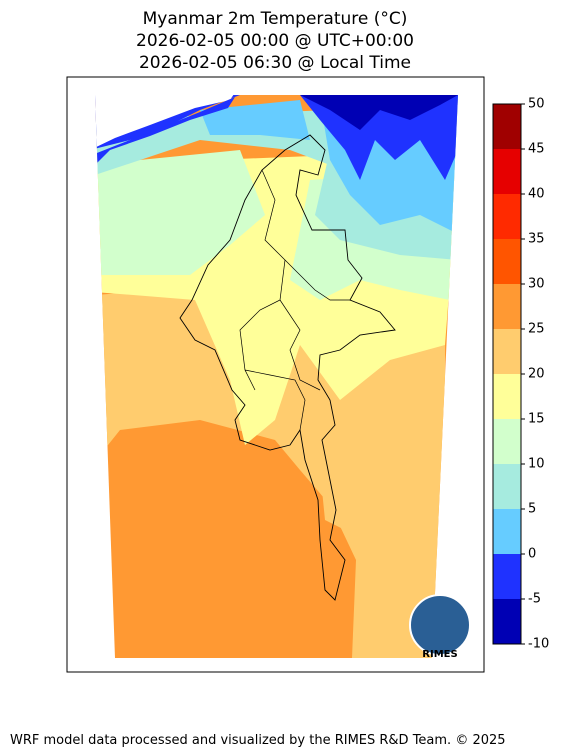 This screenshot has width=562, height=756. What do you see at coordinates (275, 19) in the screenshot?
I see `title-line: Myanmar 2m Temperature (°C)` at bounding box center [275, 19].